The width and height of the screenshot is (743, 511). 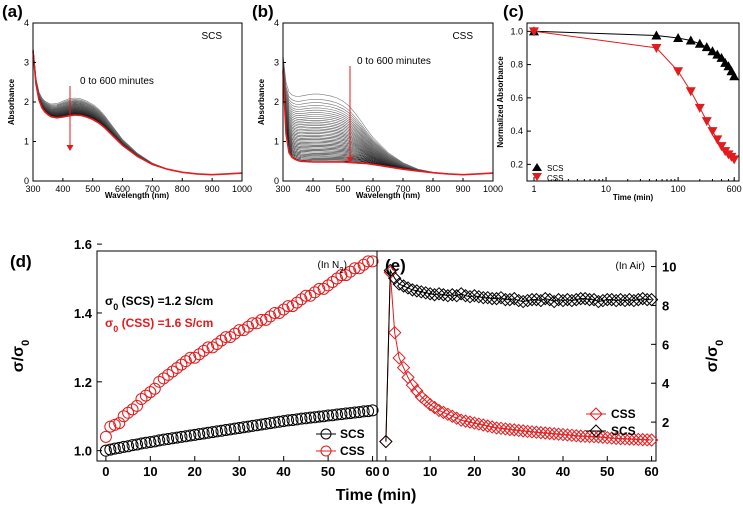 I want to click on panel-a-curves, so click(x=137, y=111).